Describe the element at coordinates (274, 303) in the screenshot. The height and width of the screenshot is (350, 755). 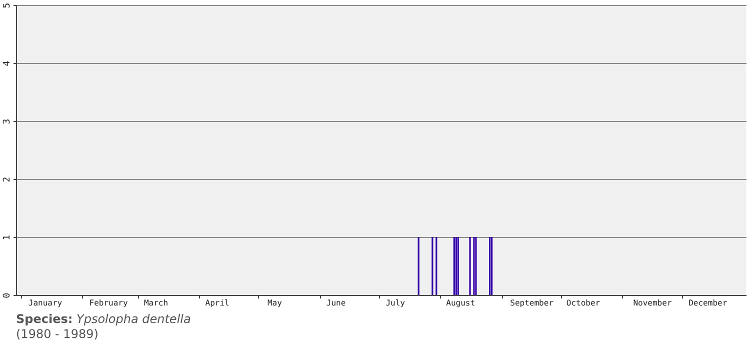
I see `x-tick-label: May` at that location.